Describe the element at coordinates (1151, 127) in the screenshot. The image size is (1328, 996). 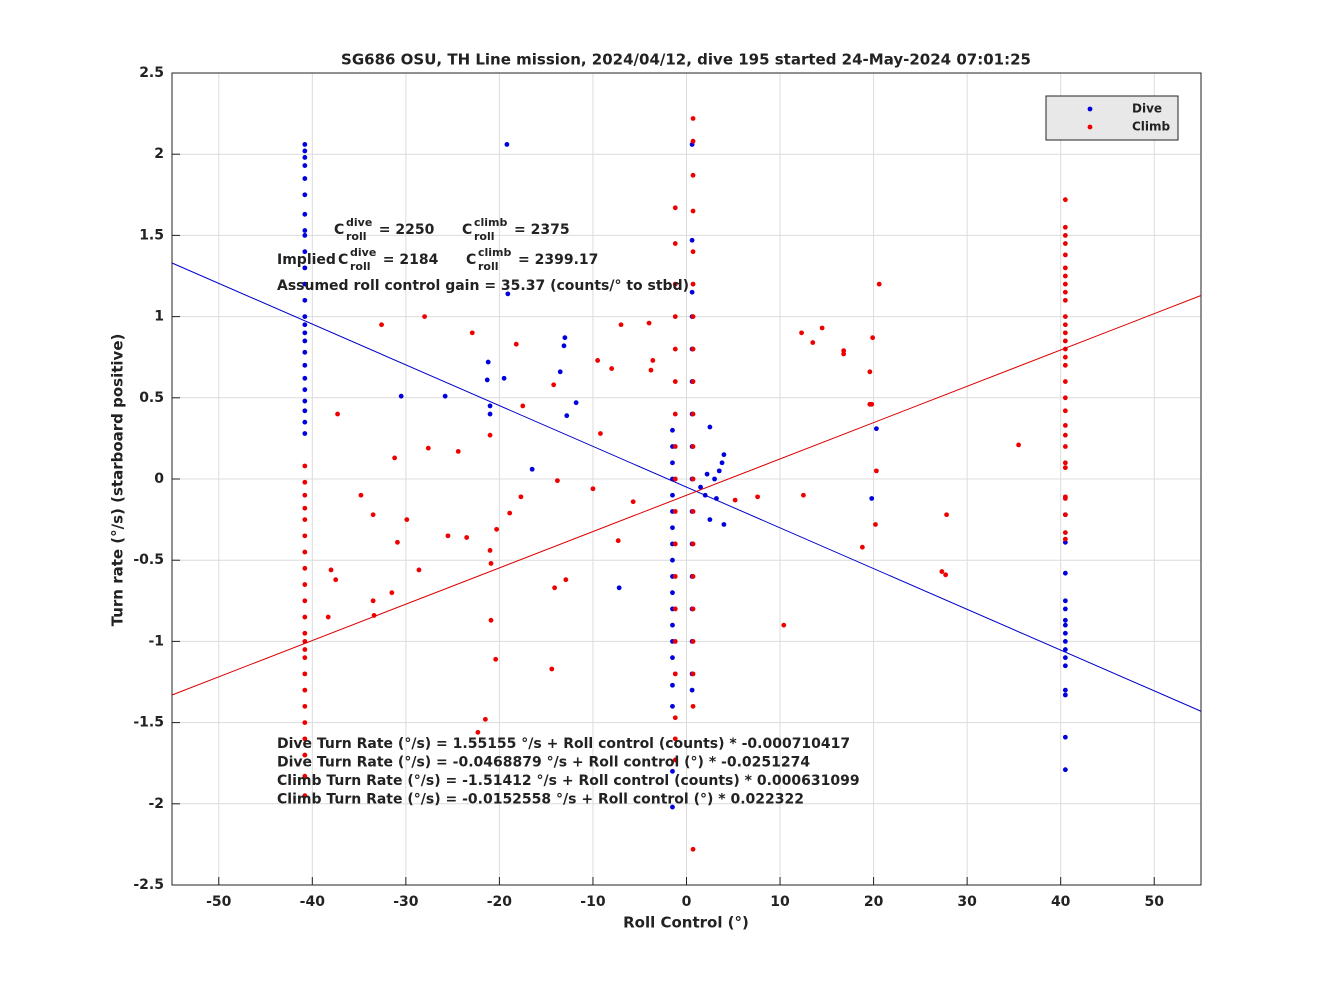
I see `legend-label: Climb` at that location.